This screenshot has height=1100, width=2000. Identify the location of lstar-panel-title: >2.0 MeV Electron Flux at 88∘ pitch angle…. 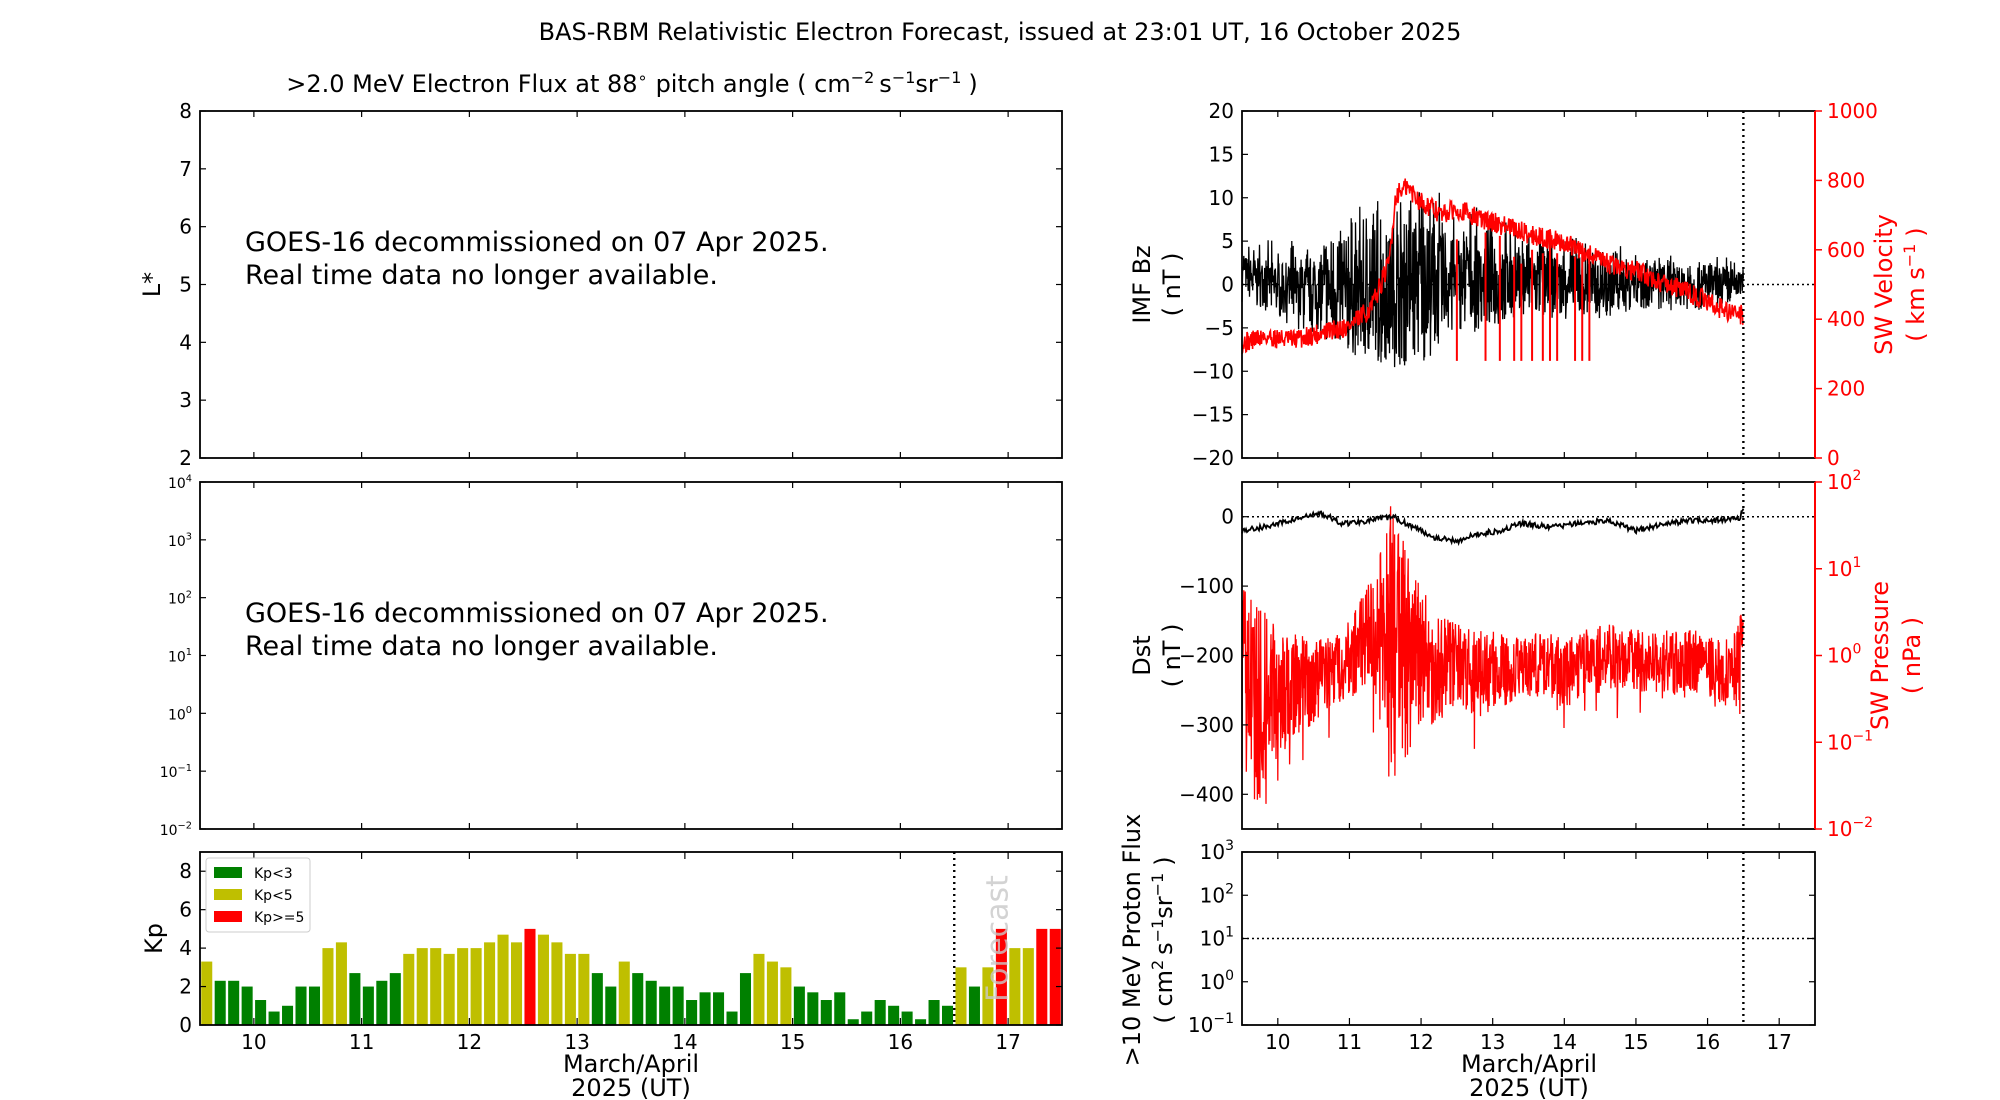
(632, 83).